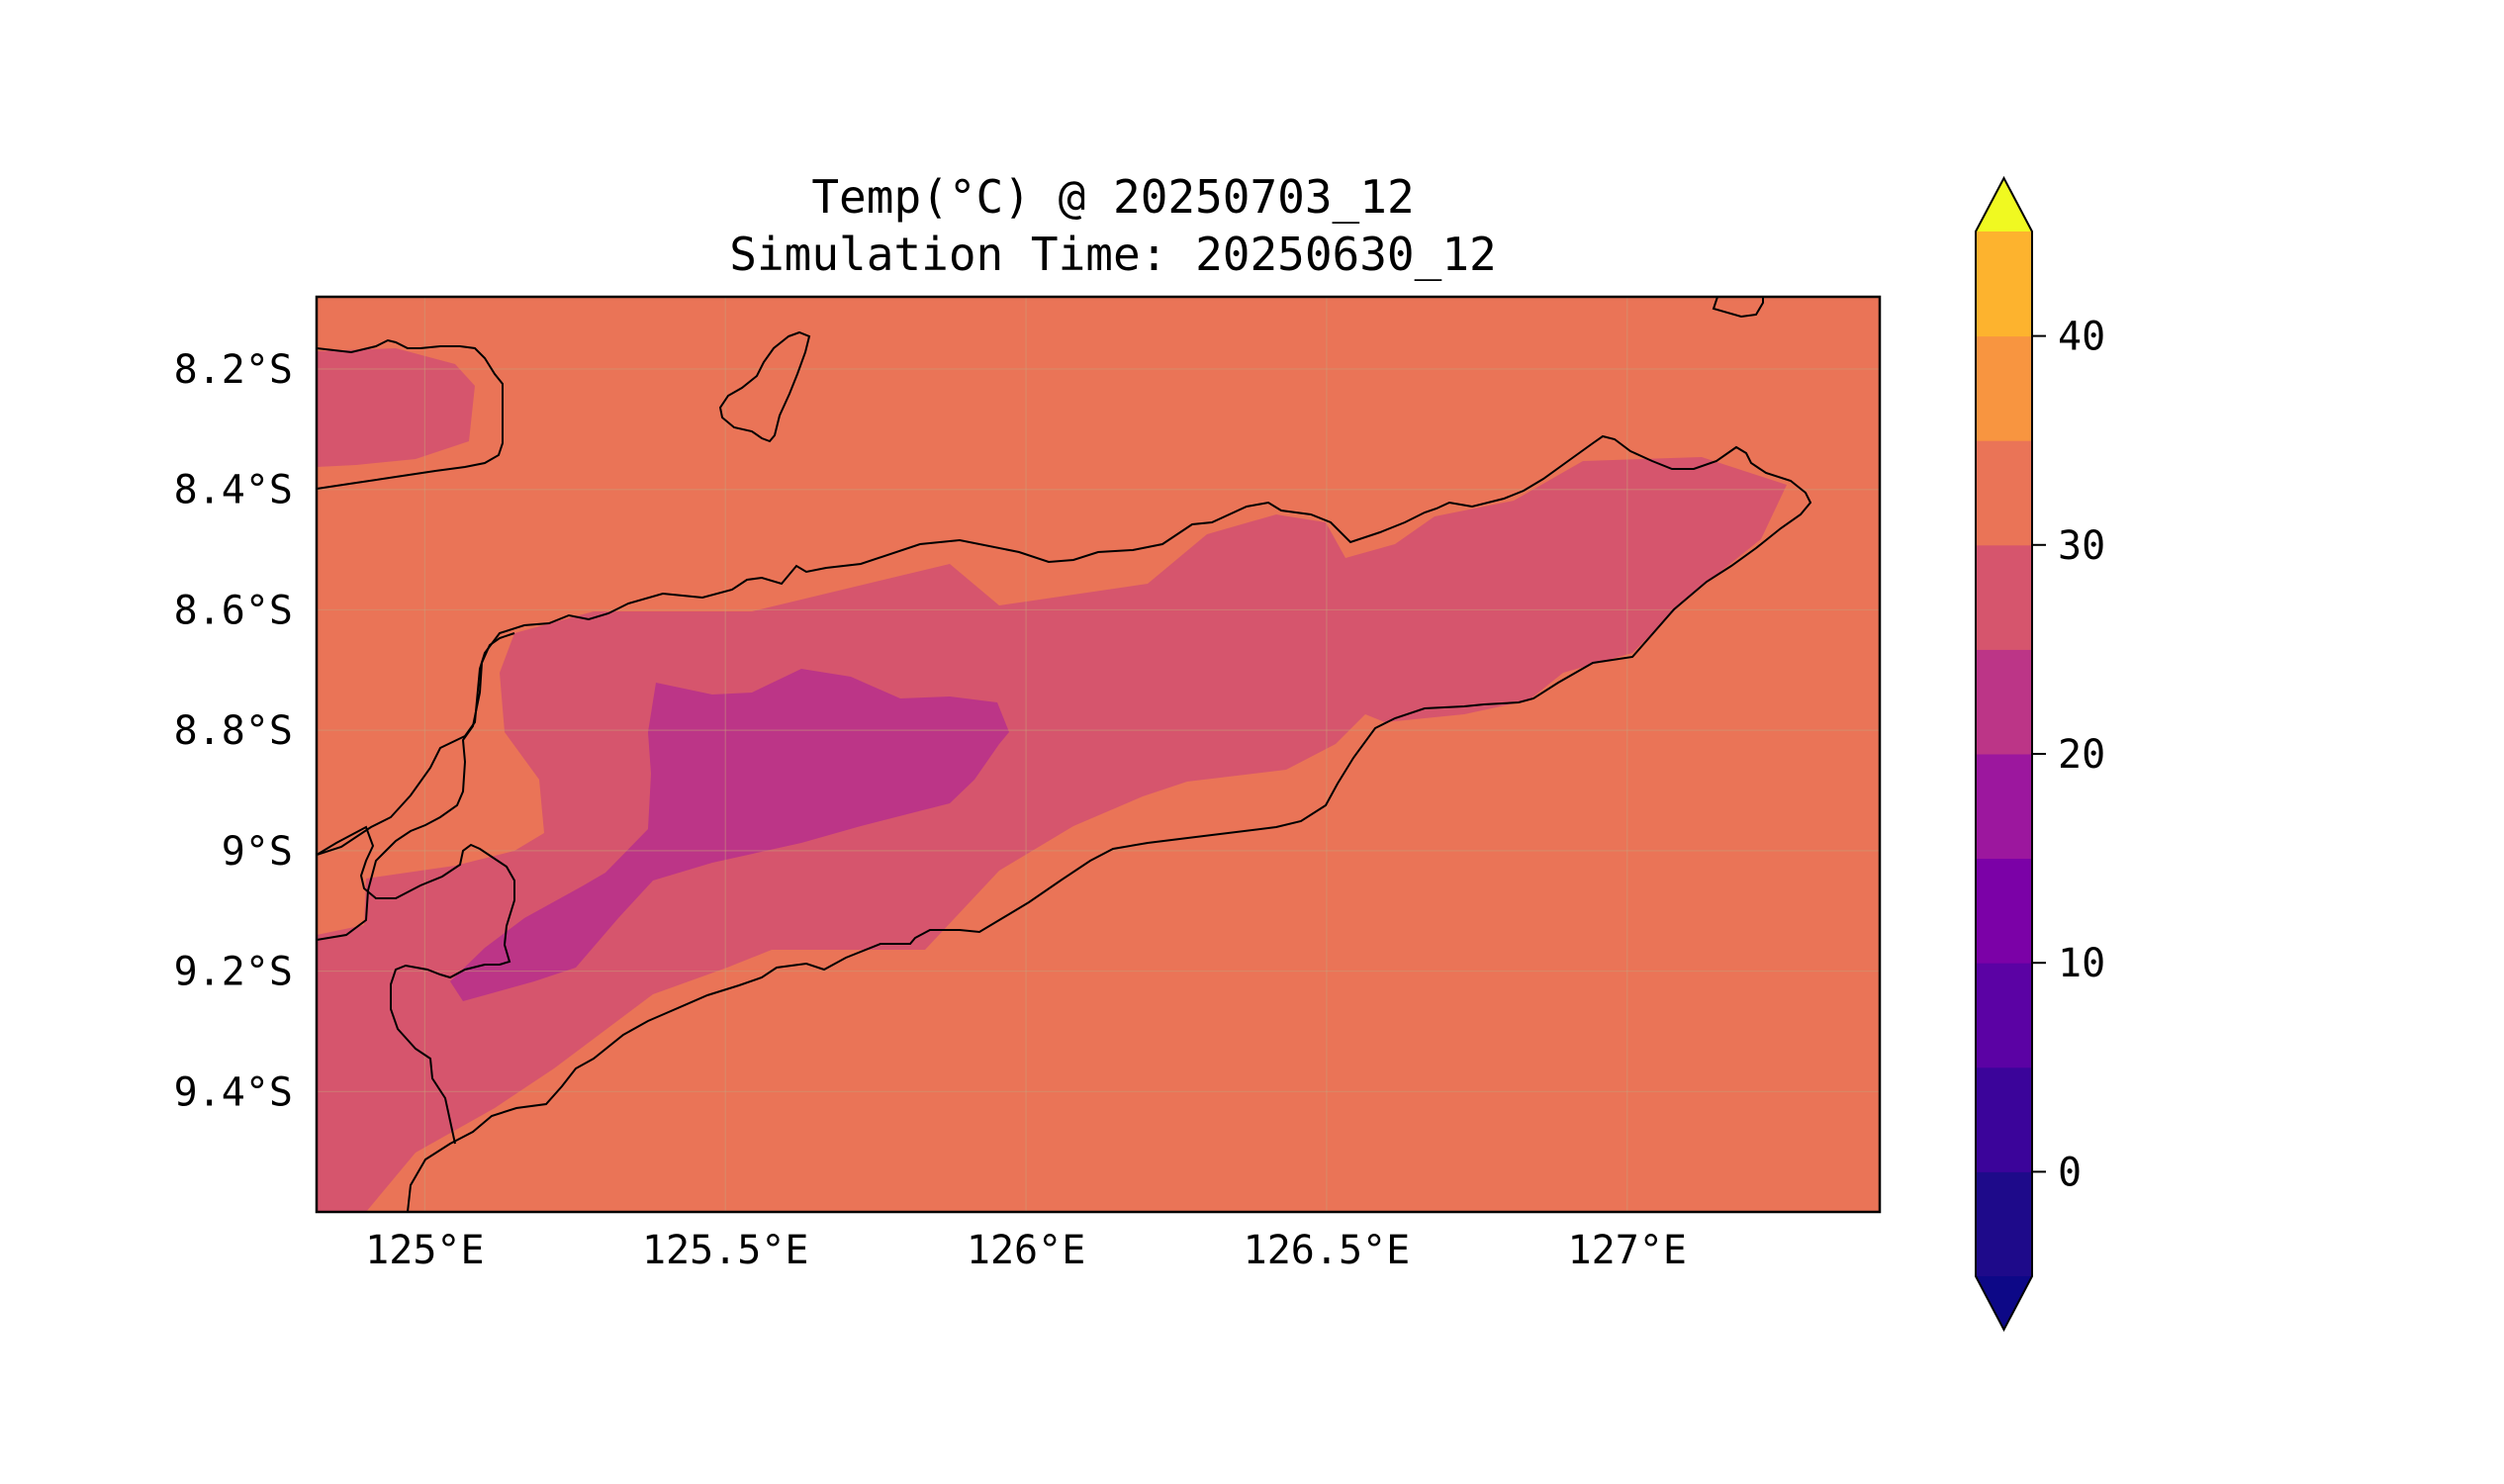 Image resolution: width=2504 pixels, height=1484 pixels. I want to click on colorbar-tick-label: 30, so click(2081, 546).